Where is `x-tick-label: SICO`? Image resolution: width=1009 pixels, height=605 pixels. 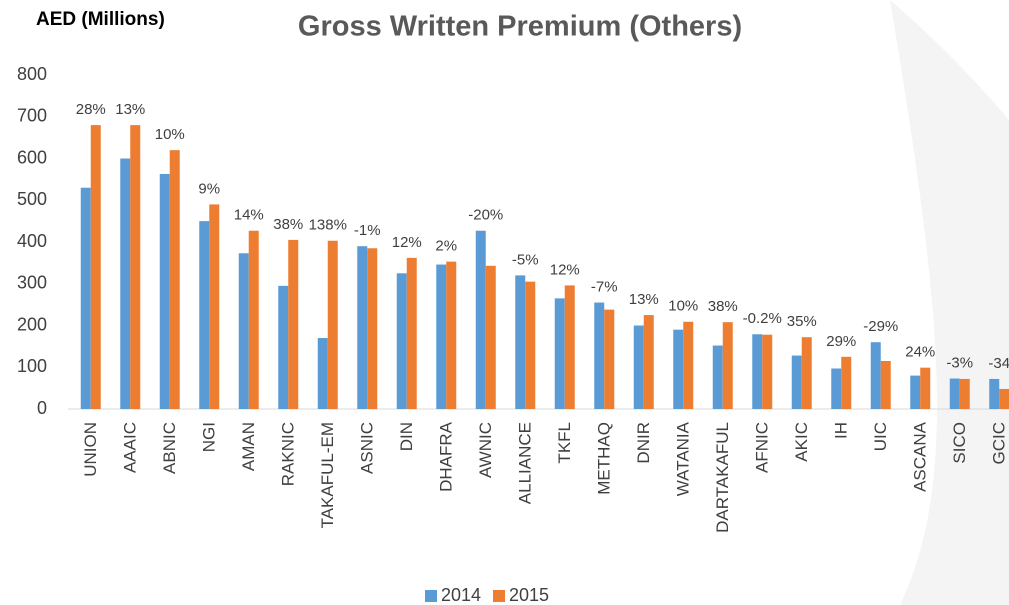 x-tick-label: SICO is located at coordinates (959, 443).